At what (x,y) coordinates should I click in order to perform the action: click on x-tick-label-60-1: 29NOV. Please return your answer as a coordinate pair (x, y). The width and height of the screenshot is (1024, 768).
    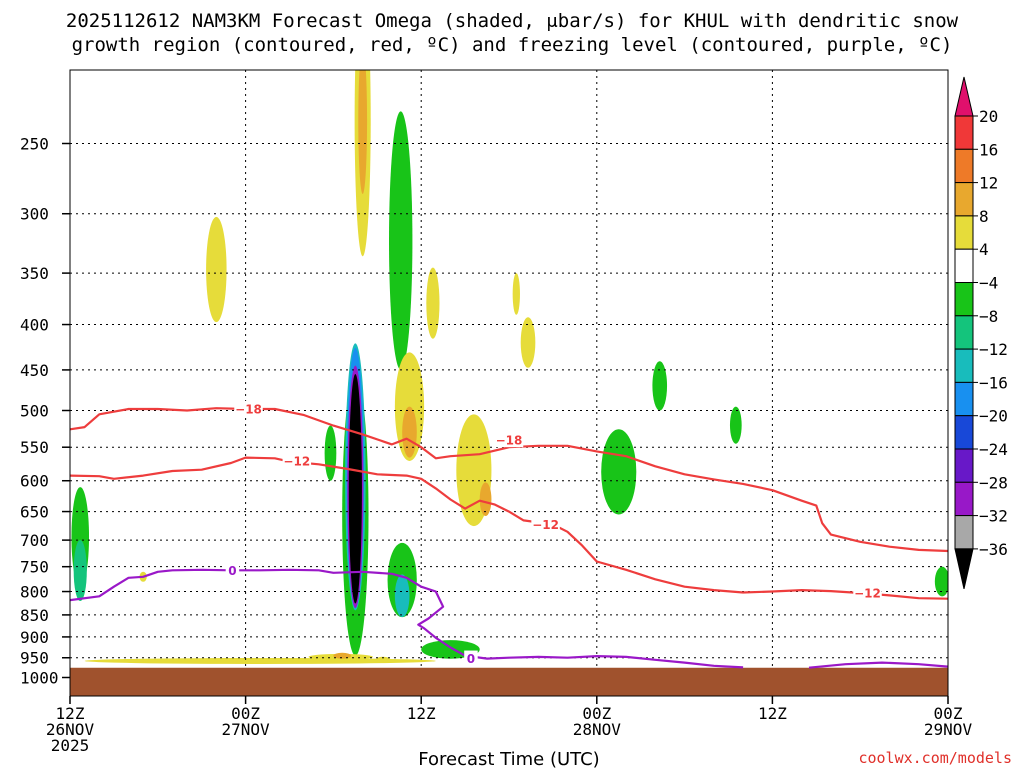
    Looking at the image, I should click on (948, 729).